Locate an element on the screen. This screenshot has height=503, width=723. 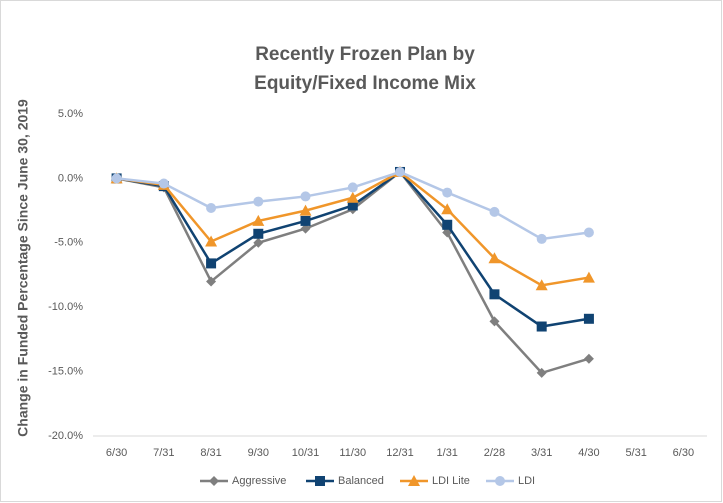
legend-label: LDI is located at coordinates (526, 481).